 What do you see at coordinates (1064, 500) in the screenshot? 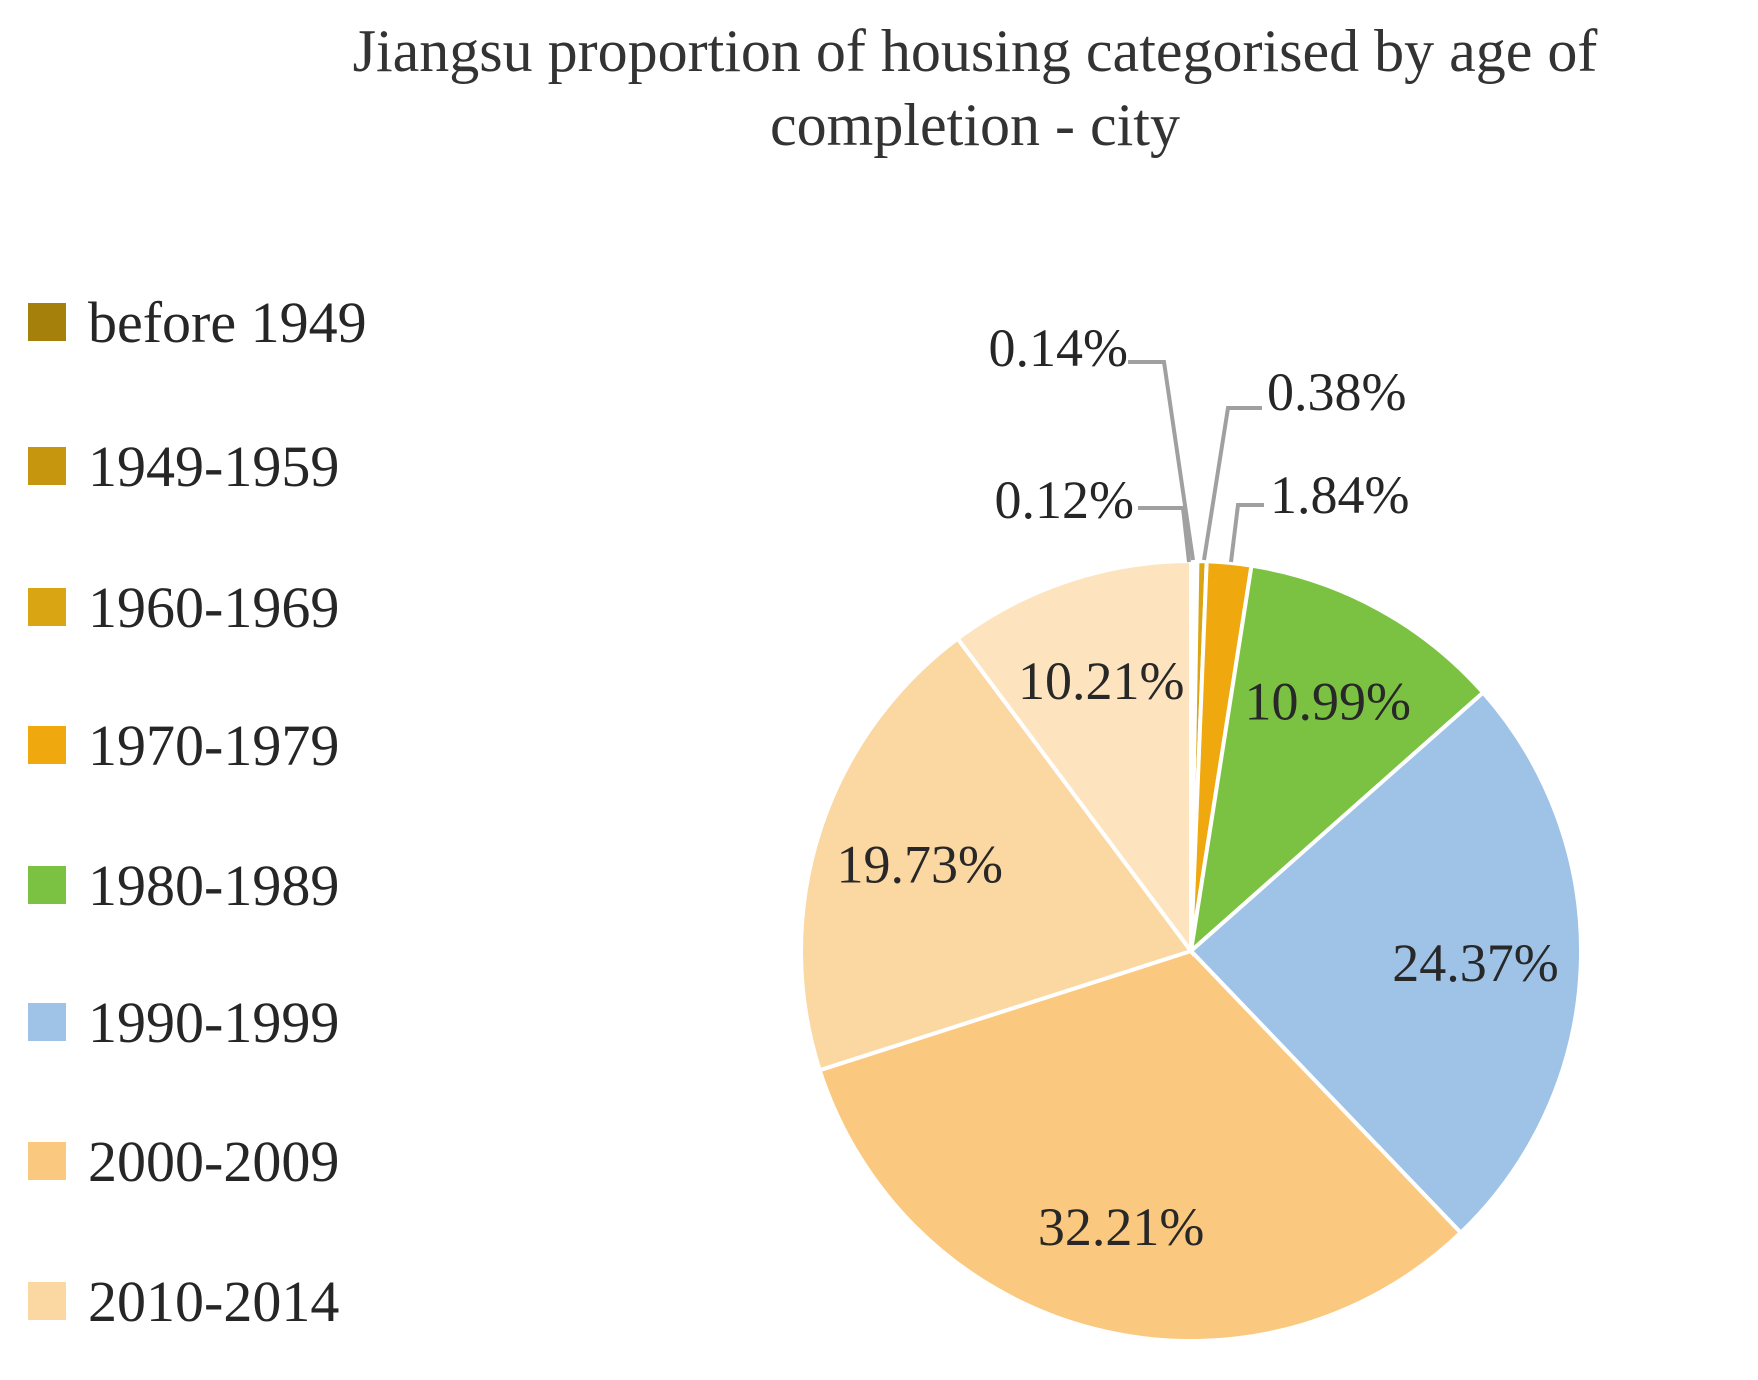
I see `data-label-0.12: 0.12%` at bounding box center [1064, 500].